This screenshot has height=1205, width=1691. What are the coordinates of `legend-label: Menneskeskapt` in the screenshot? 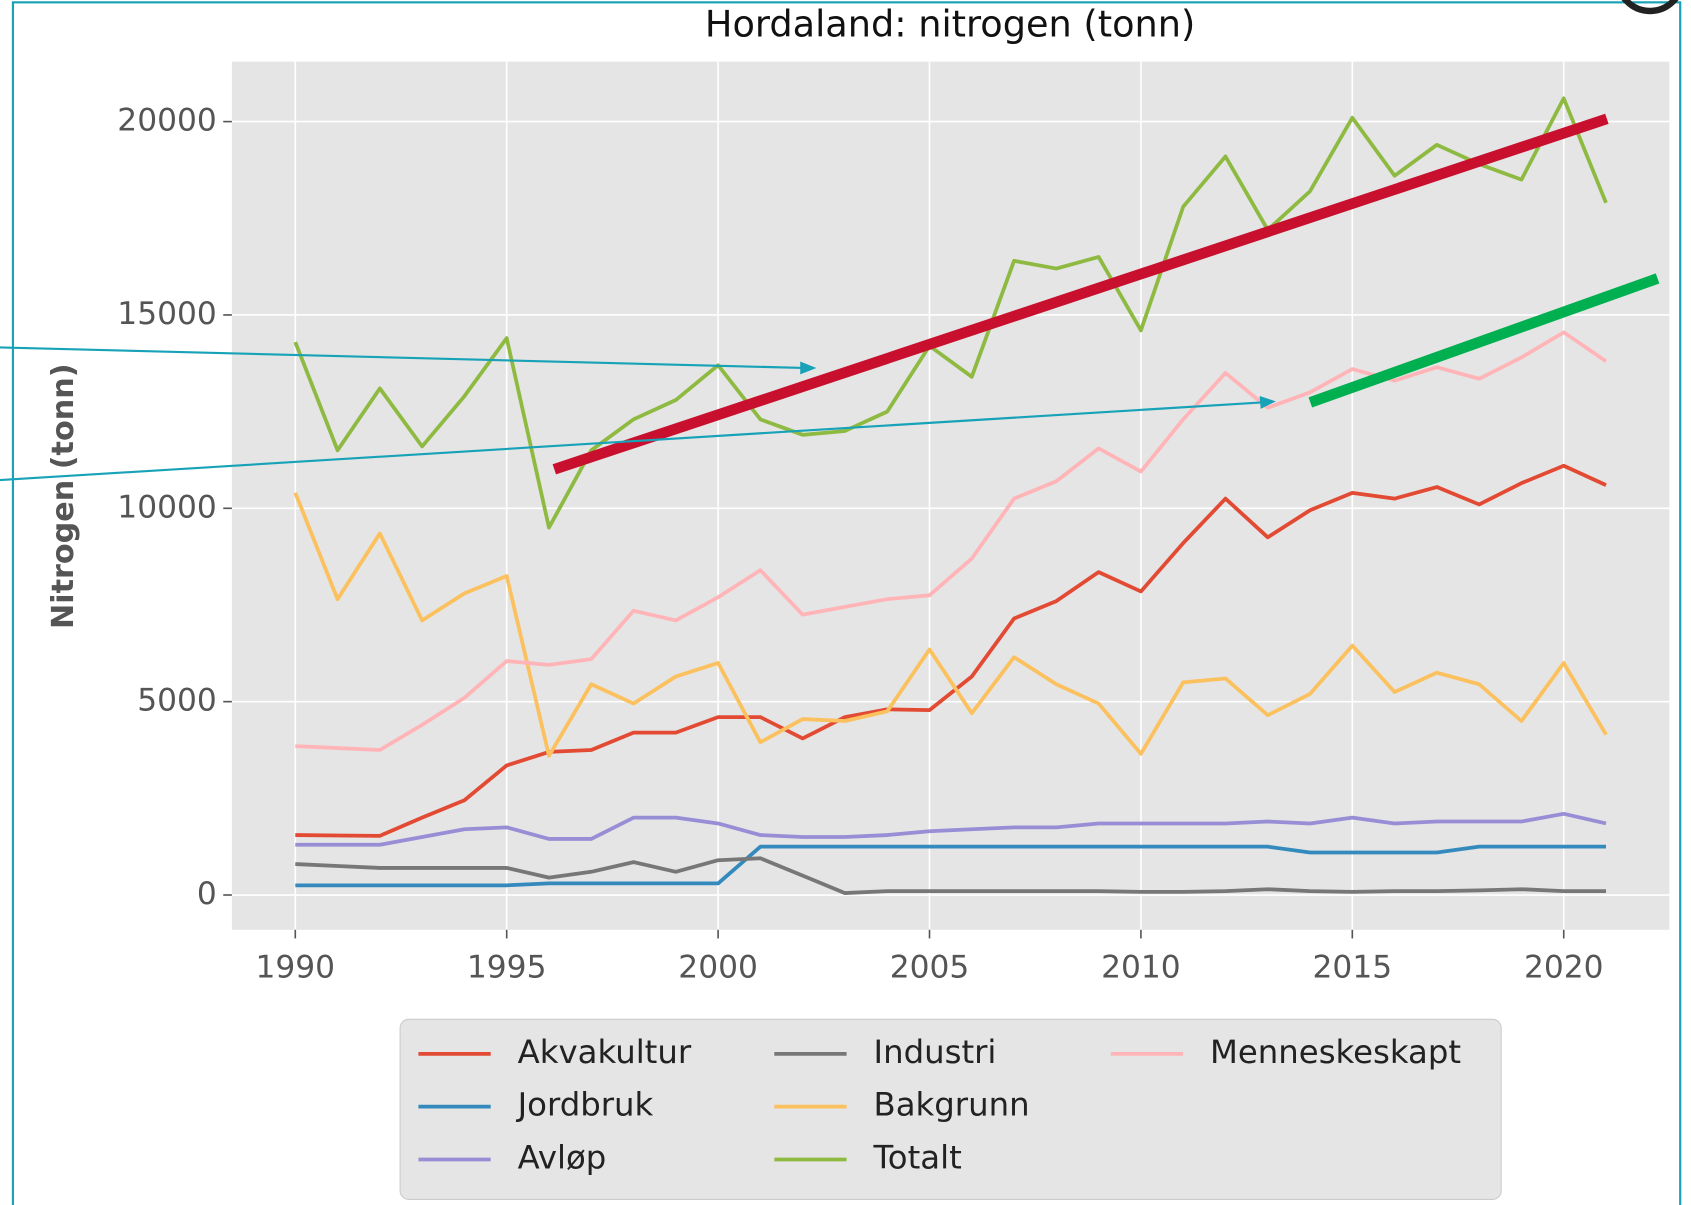 It's located at (1335, 1052).